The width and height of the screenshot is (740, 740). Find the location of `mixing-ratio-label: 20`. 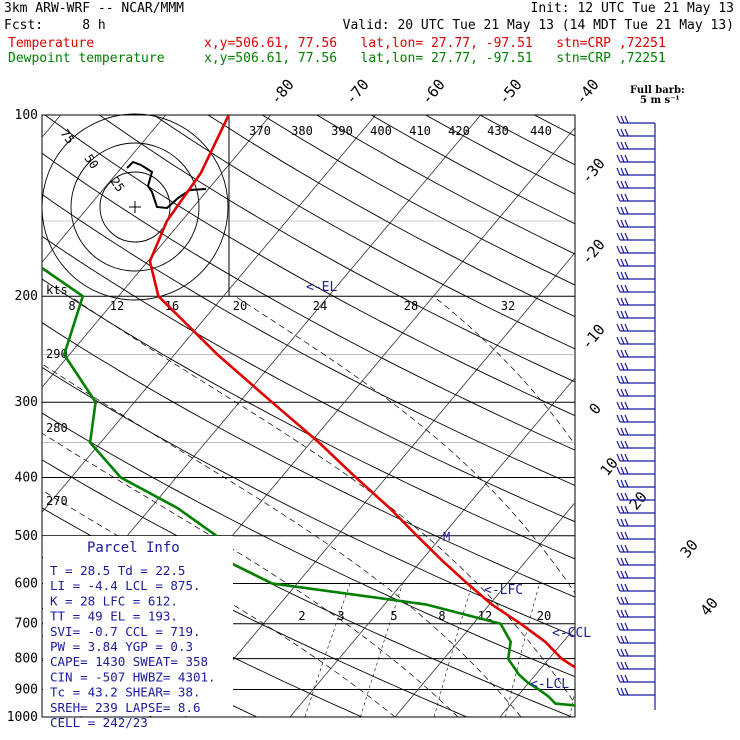

mixing-ratio-label: 20 is located at coordinates (544, 616).